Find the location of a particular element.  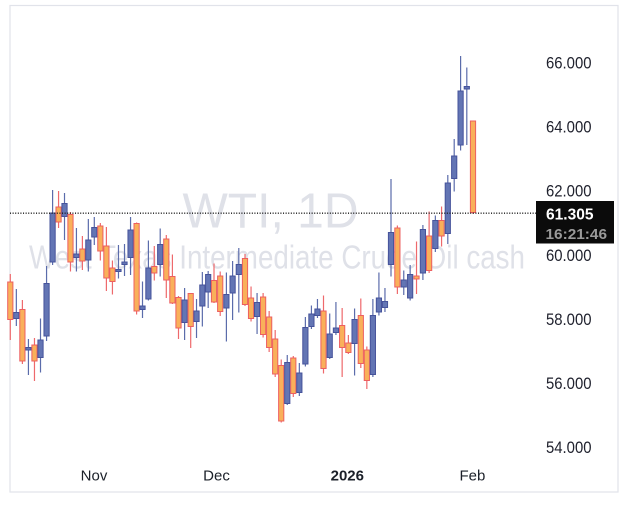

svg-text: 64.000 is located at coordinates (569, 128).